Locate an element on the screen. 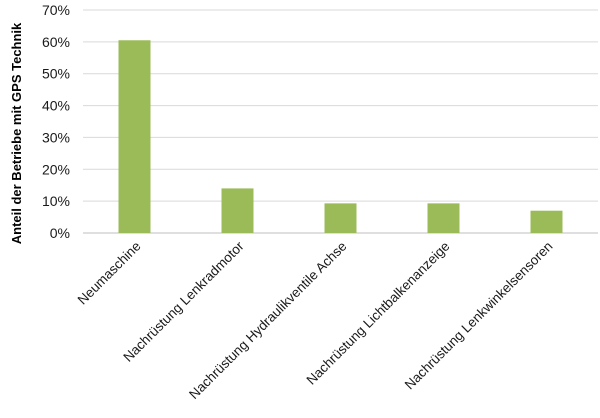 The height and width of the screenshot is (418, 600). y-tick-label: 50% is located at coordinates (56, 74).